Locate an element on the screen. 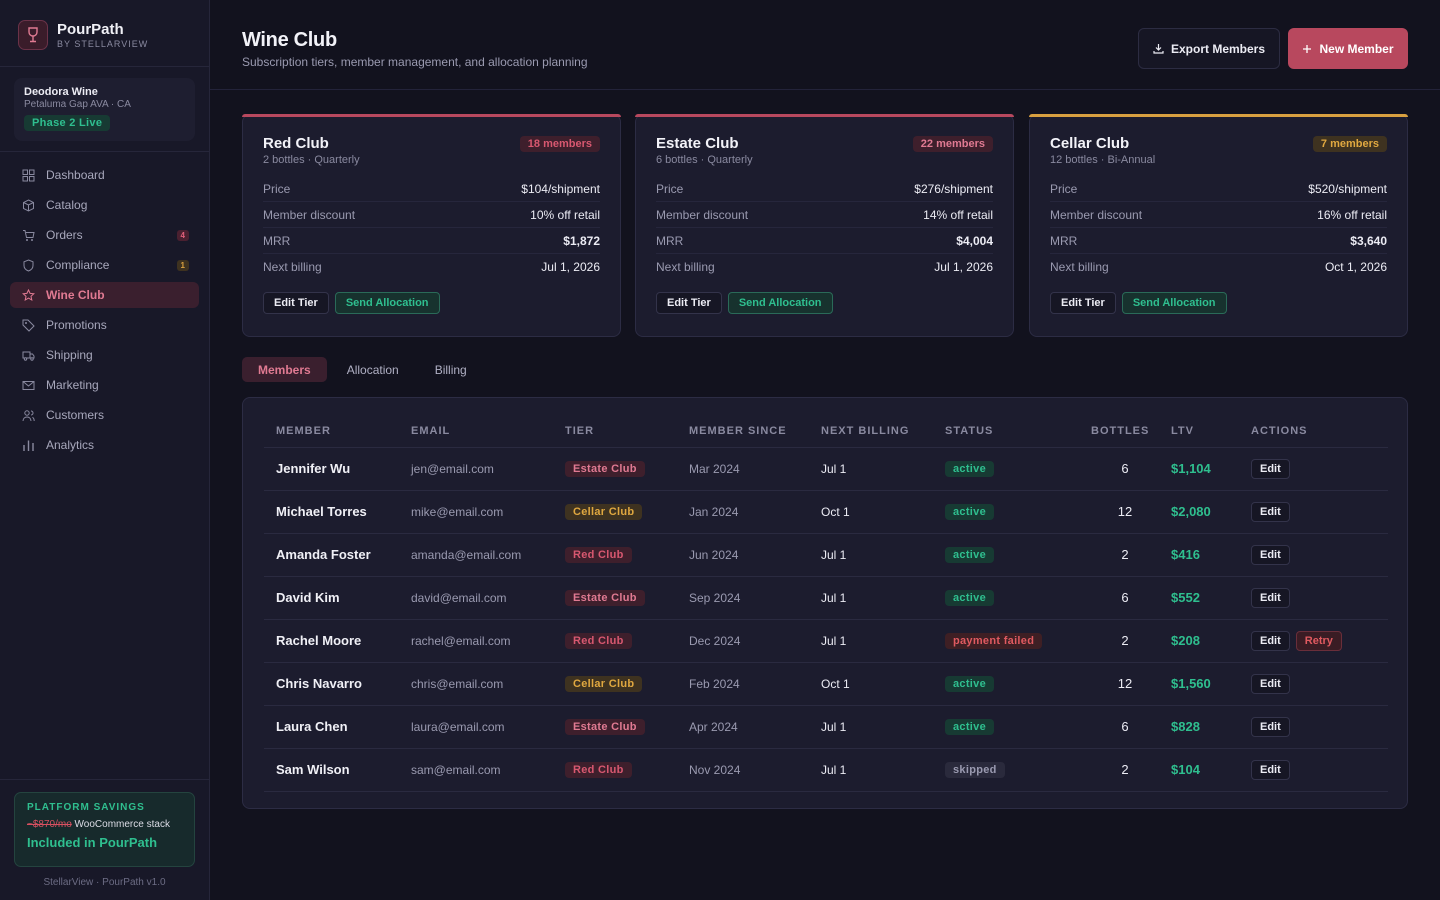 The height and width of the screenshot is (900, 1440). tab-allocation: Allocation is located at coordinates (372, 369).